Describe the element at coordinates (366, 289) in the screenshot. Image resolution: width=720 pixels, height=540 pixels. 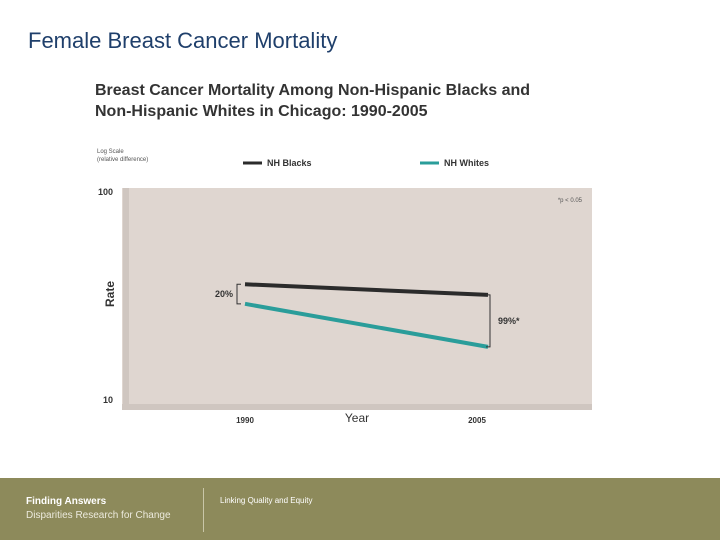
I see `series-line-nh-blacks` at that location.